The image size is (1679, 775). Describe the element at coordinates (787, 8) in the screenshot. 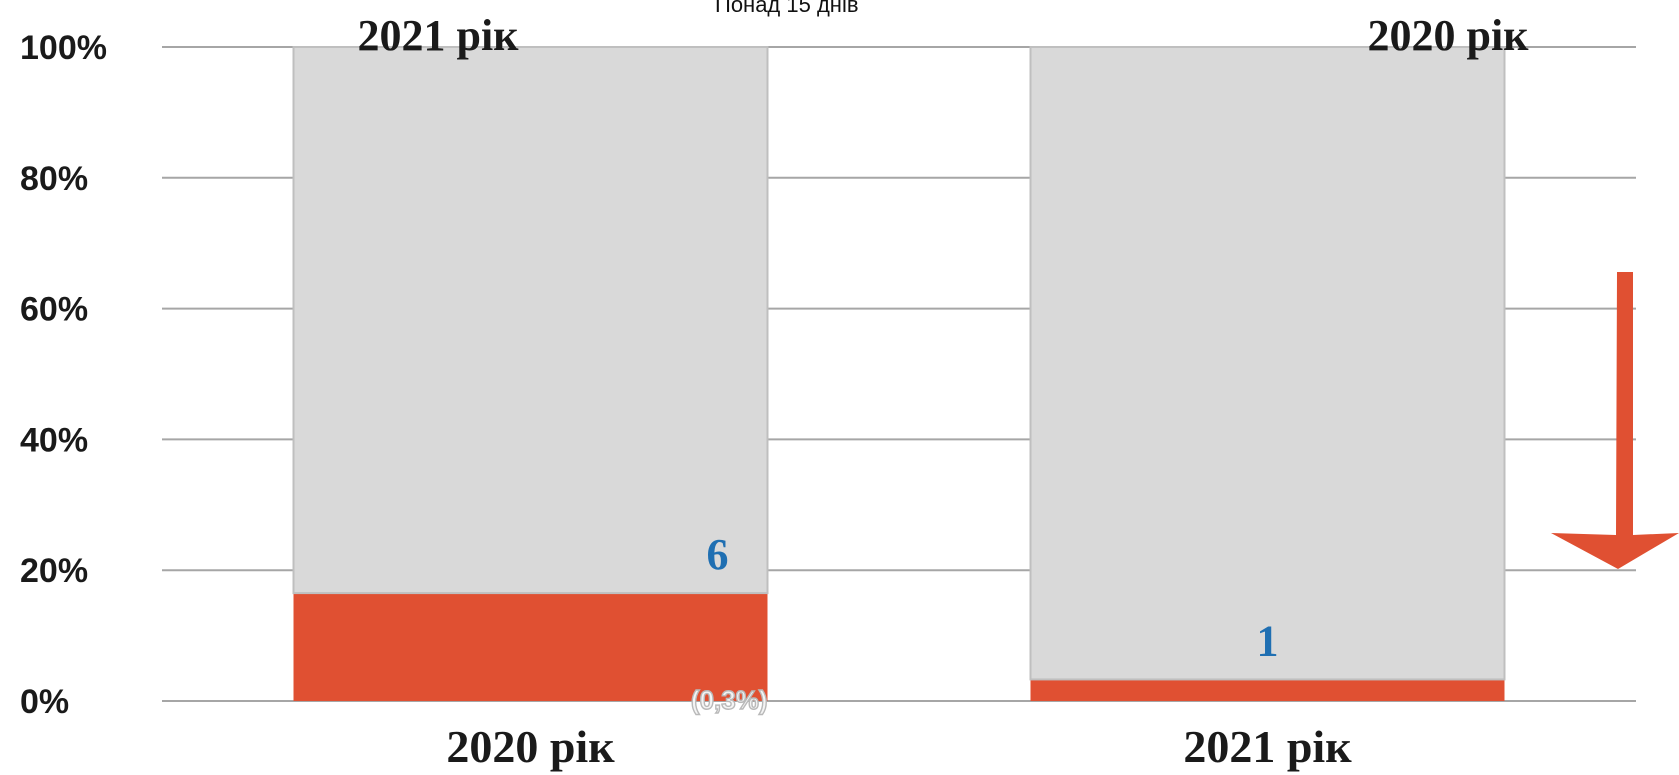

I see `top-cut-legend-text: Понад 15 днів` at that location.